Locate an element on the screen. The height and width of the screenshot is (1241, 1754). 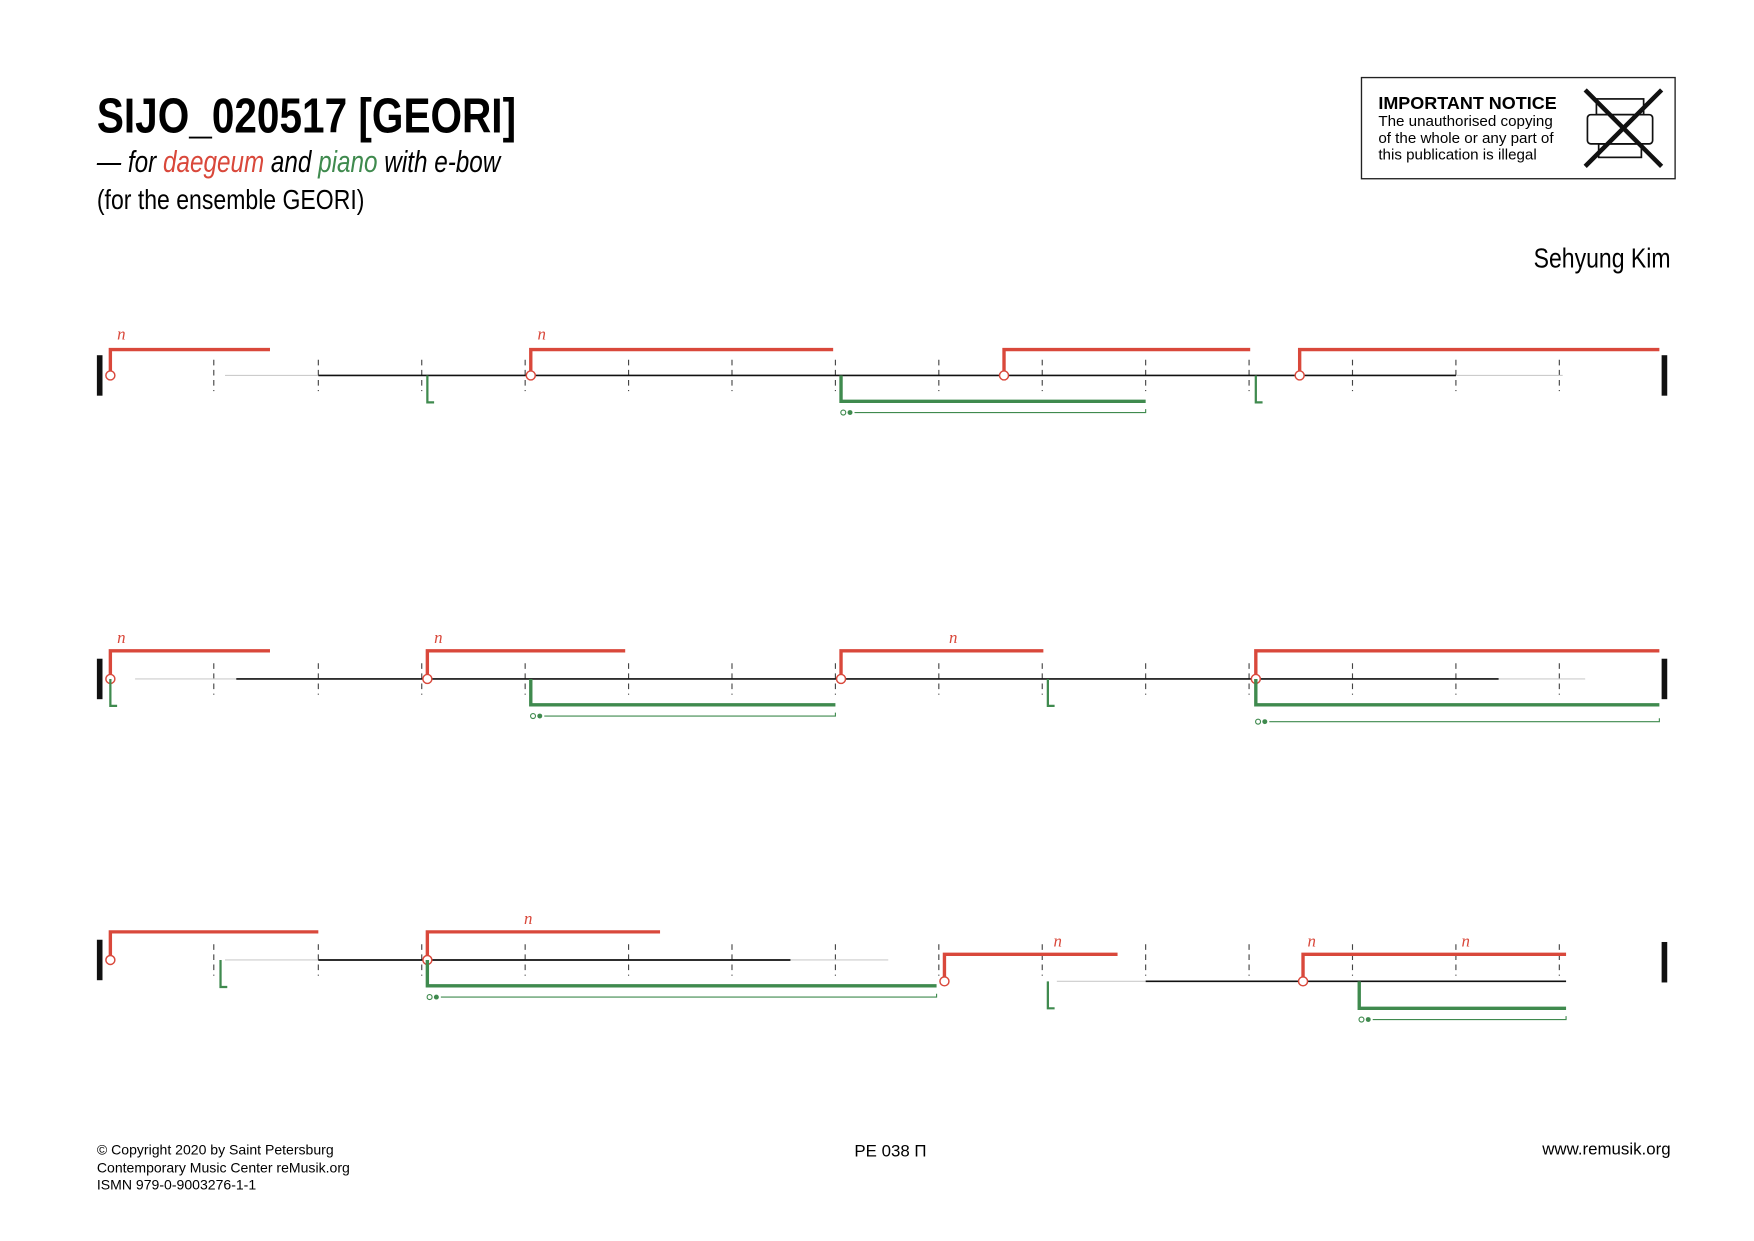
subtitle: — for daegeum and piano with e-bow is located at coordinates (299, 161).